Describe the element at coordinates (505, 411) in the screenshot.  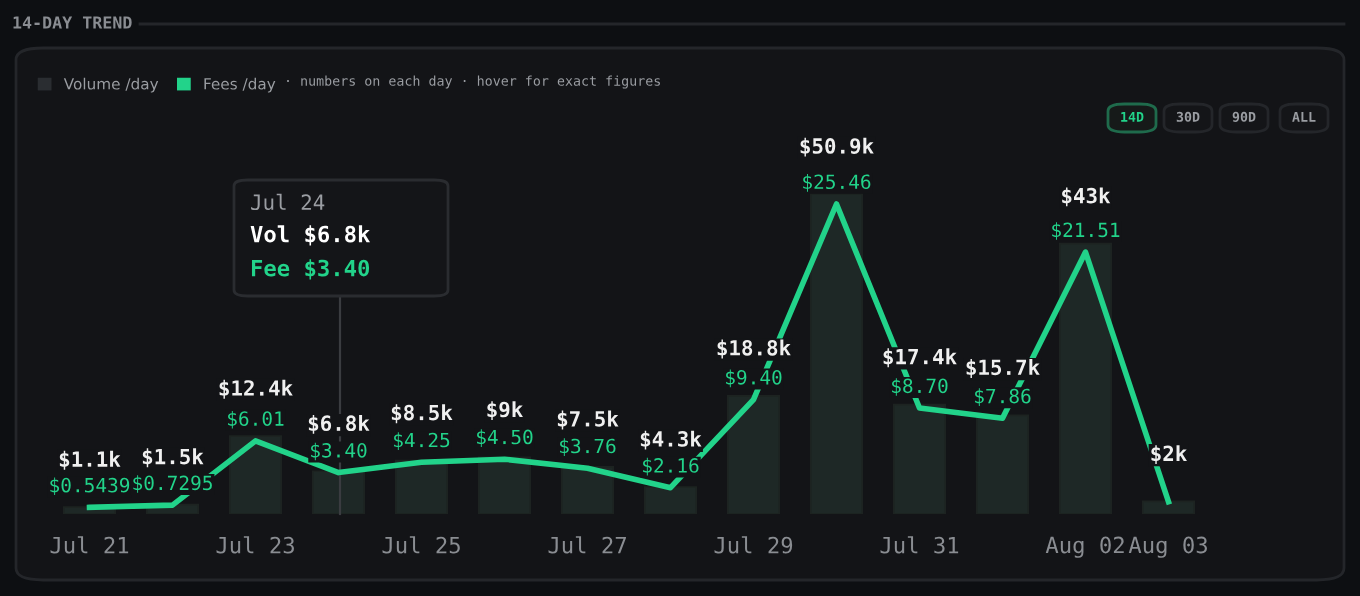
I see `data-label: $9k` at that location.